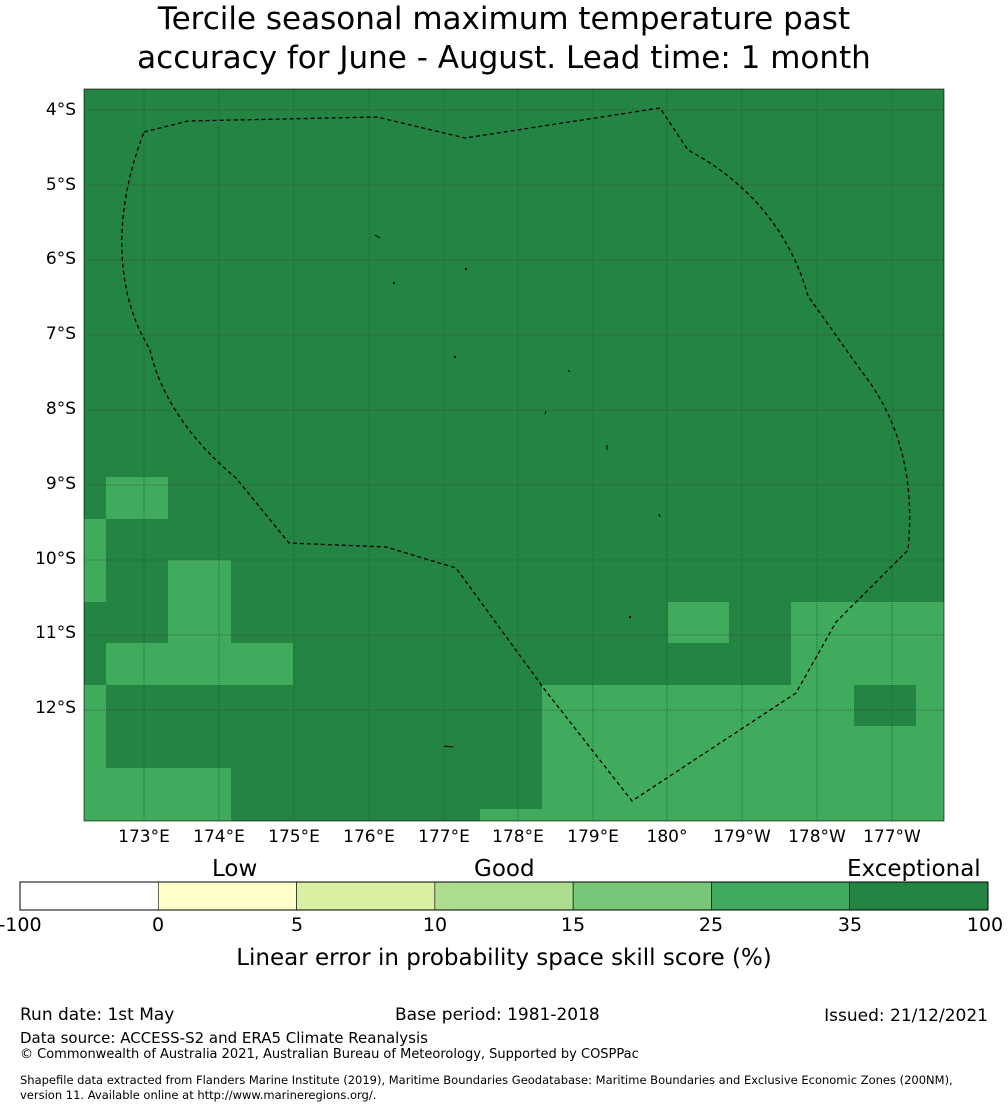 The height and width of the screenshot is (1110, 1008). What do you see at coordinates (593, 837) in the screenshot?
I see `lon-label-179e: 179°E` at bounding box center [593, 837].